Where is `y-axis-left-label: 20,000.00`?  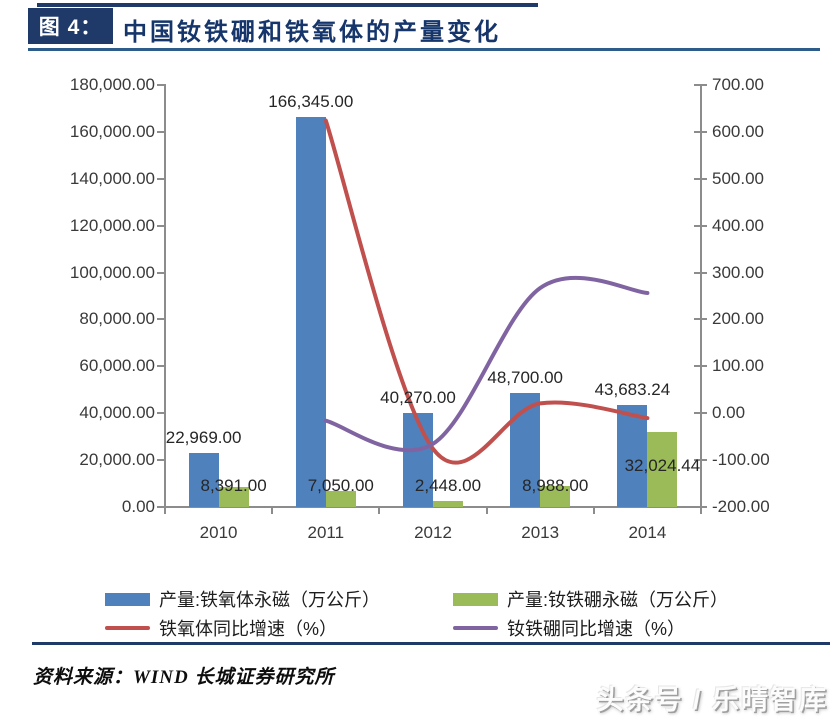
y-axis-left-label: 20,000.00 is located at coordinates (117, 460).